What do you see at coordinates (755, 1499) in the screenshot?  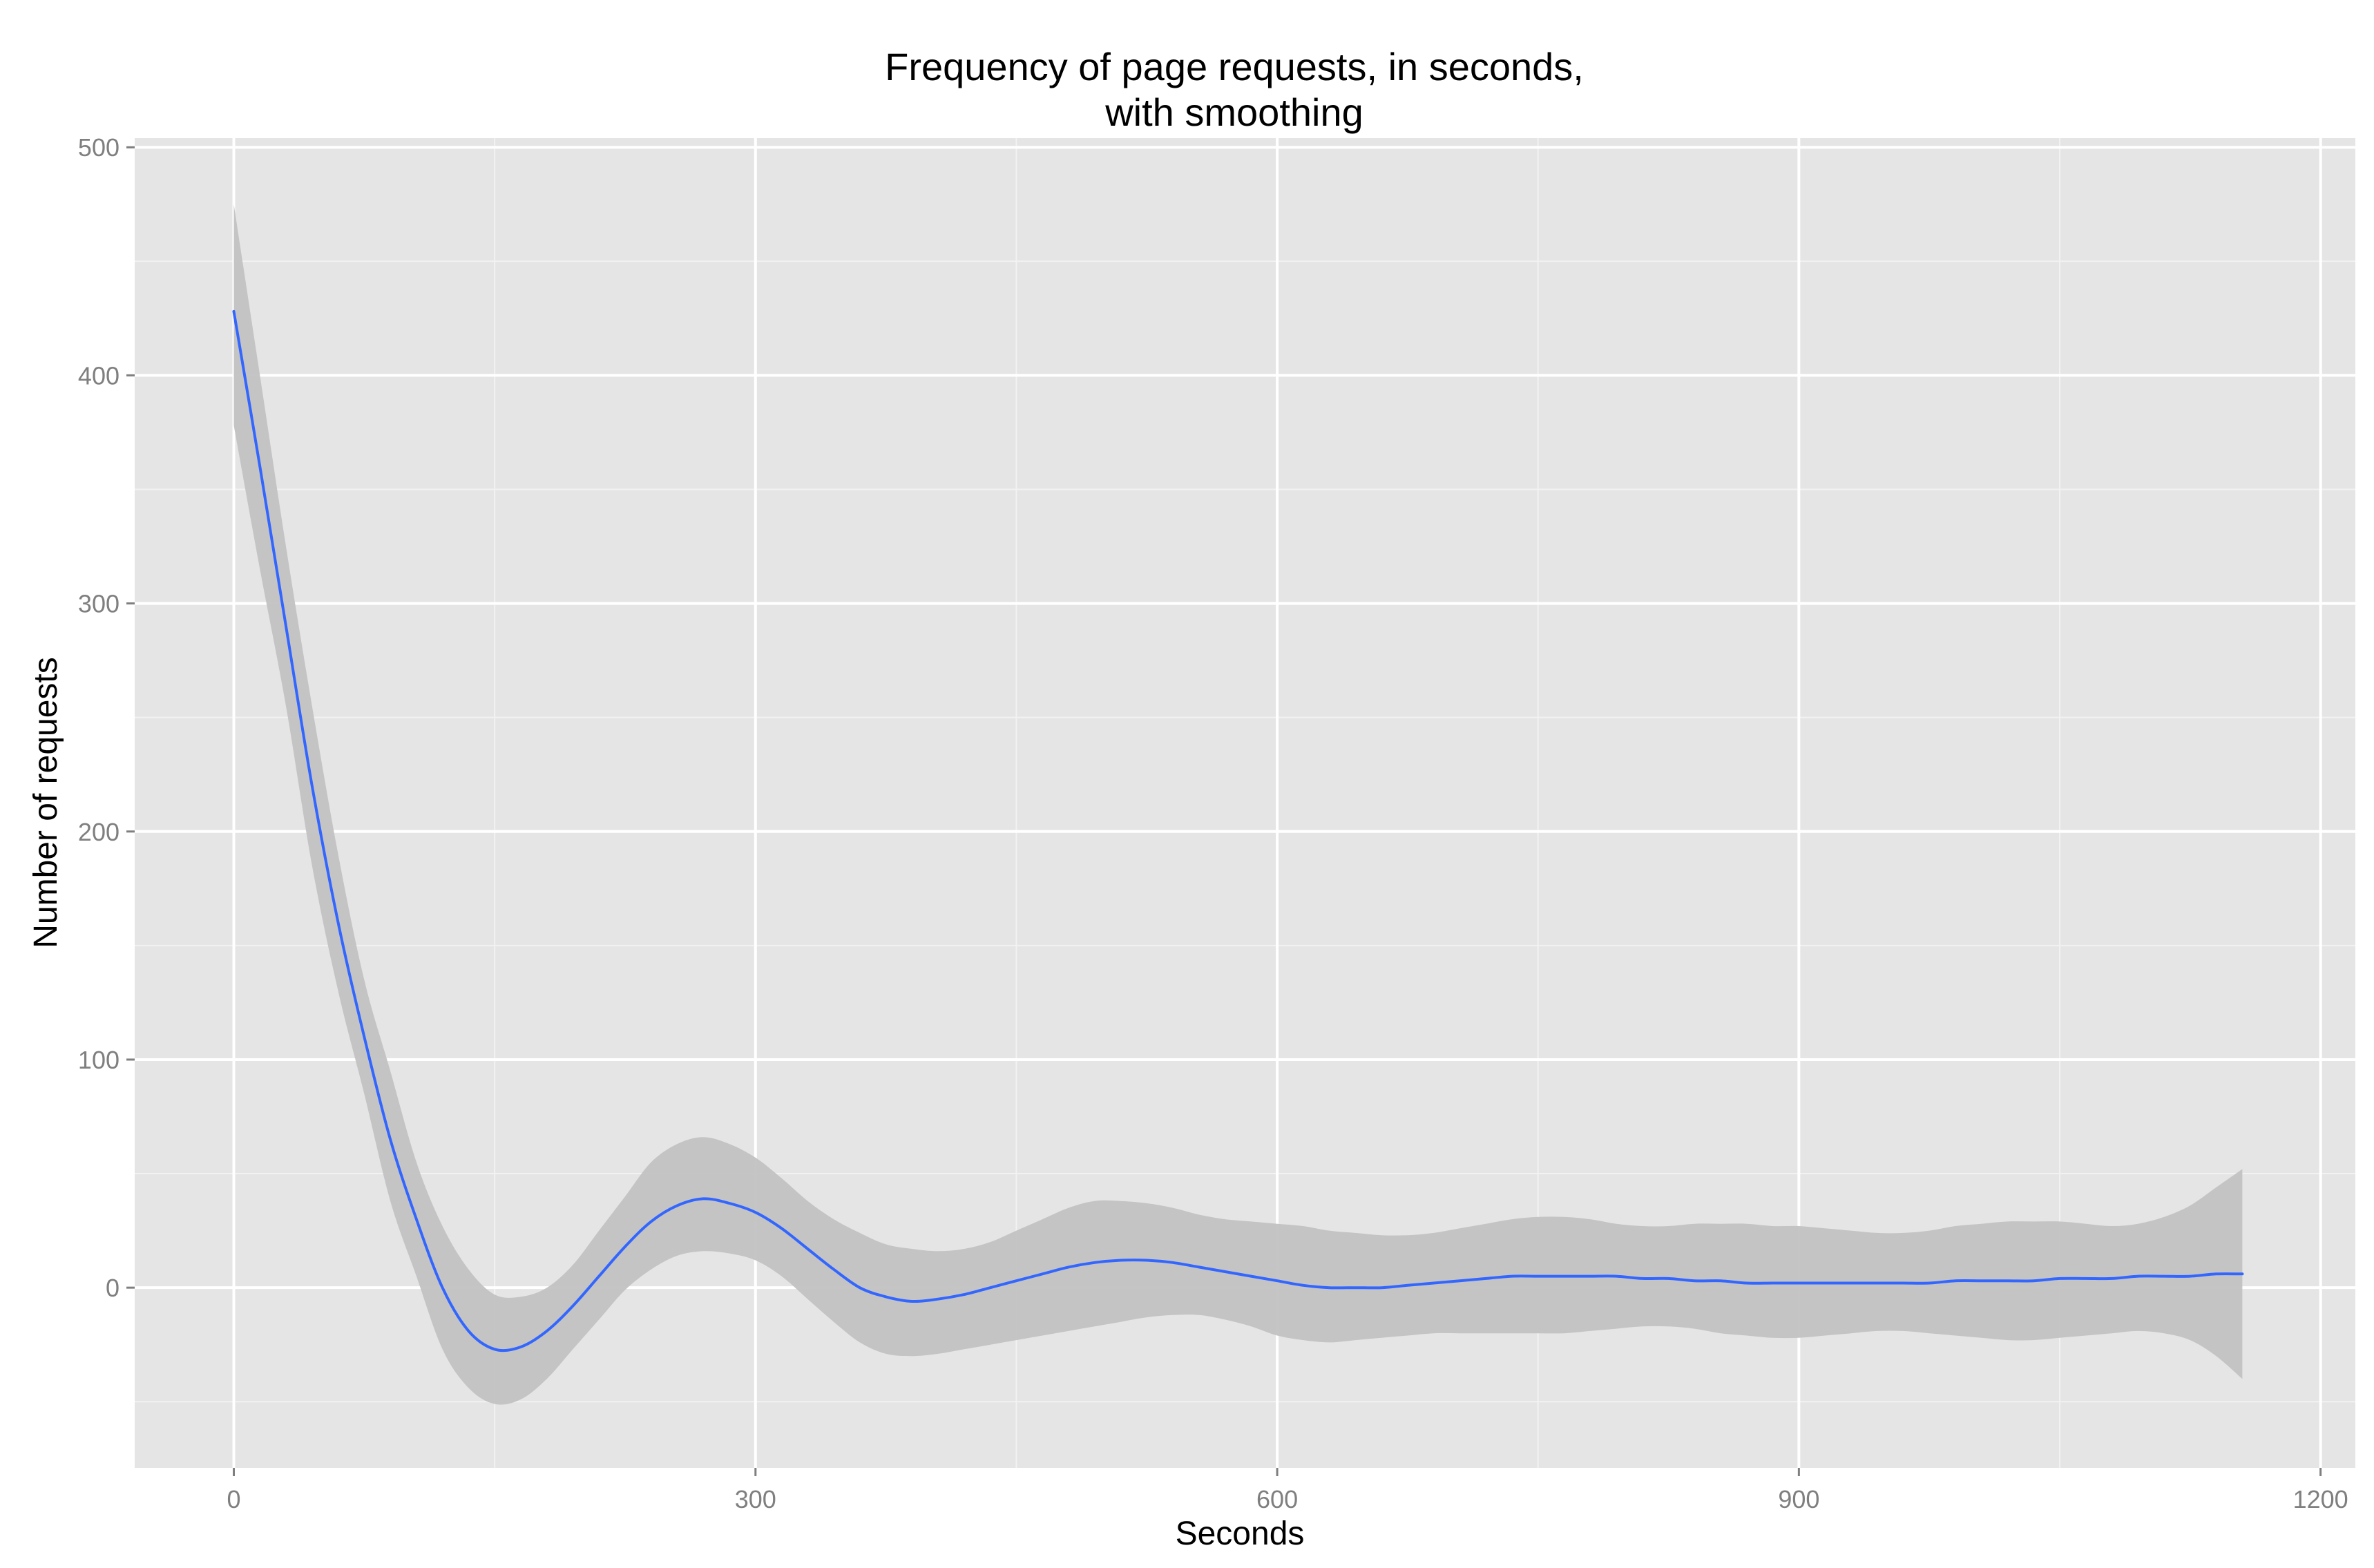 I see `x-tick-label: 300` at bounding box center [755, 1499].